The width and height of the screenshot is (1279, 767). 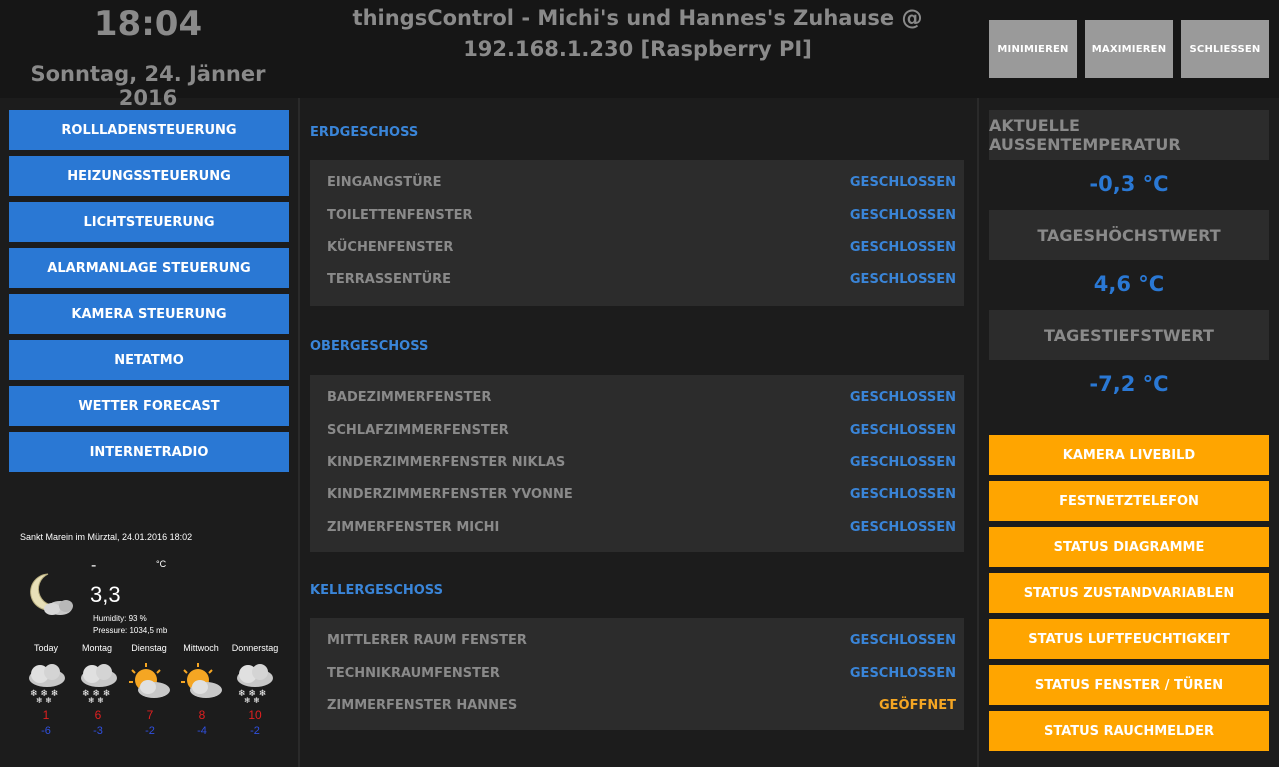 I want to click on row-label: SCHLAFZIMMERFENSTER, so click(x=418, y=430).